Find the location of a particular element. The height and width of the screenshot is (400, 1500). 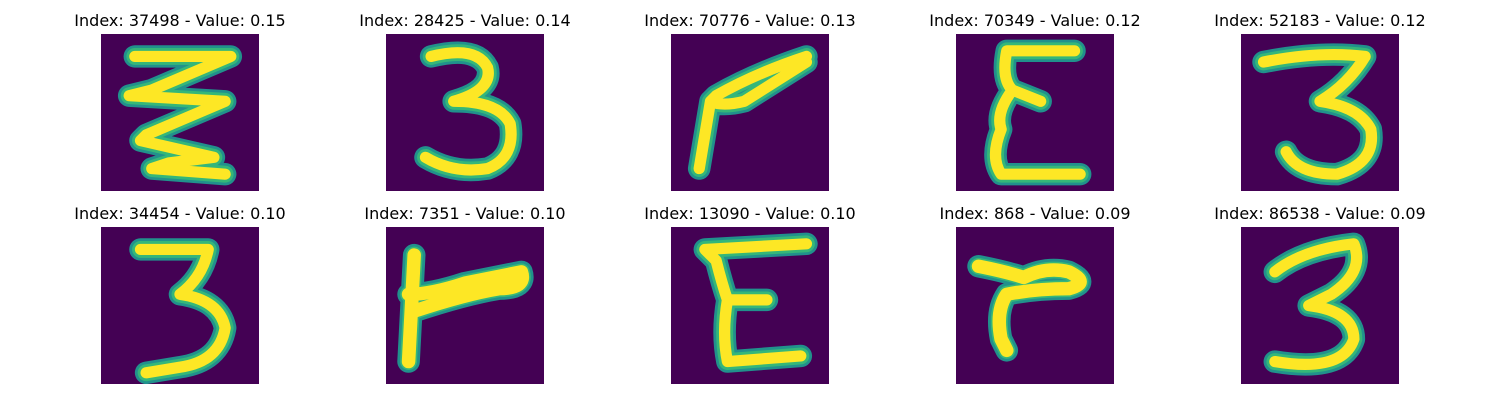

digit-image-r is located at coordinates (1035, 305).